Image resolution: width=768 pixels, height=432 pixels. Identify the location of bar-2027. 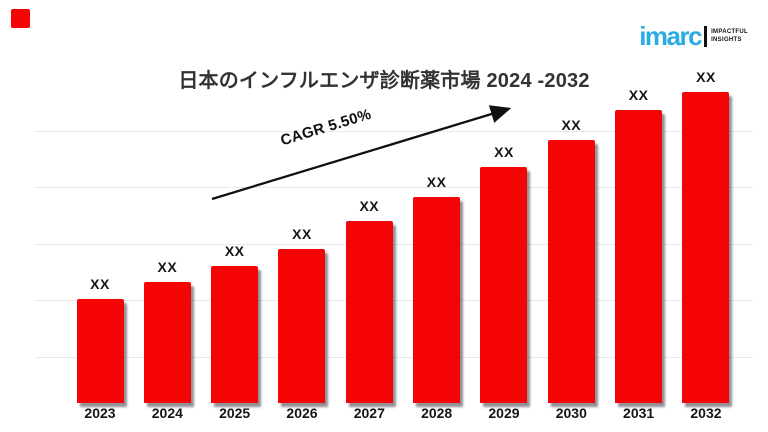
(369, 311).